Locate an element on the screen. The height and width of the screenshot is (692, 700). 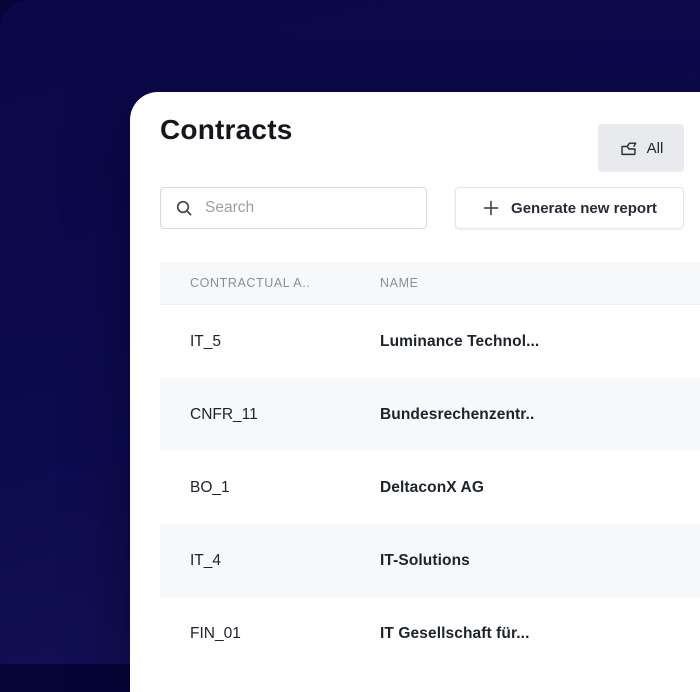
cell-name: IT-Solutions is located at coordinates (540, 561).